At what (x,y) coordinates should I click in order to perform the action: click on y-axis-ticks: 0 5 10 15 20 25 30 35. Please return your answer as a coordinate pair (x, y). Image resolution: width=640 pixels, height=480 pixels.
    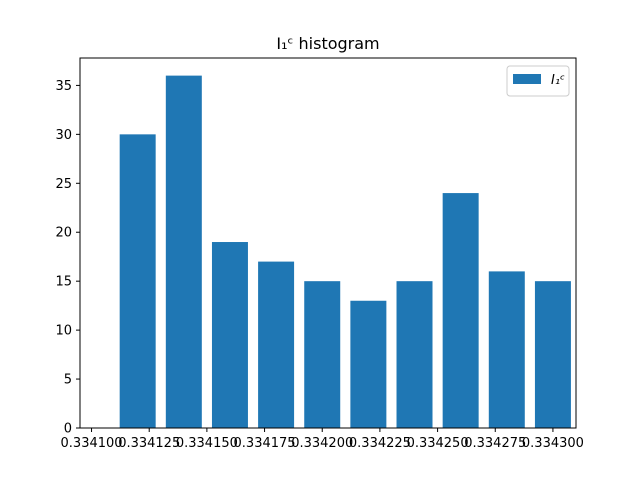
    Looking at the image, I should click on (67, 258).